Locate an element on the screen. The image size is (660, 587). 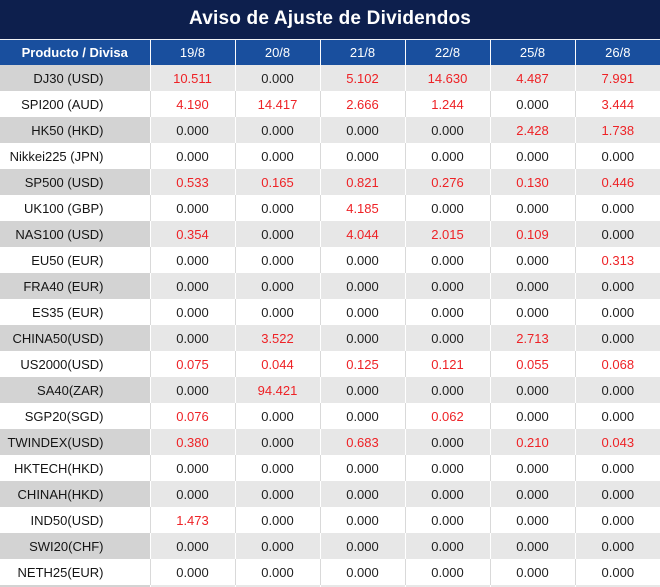
dividend-value-cell: 0.130 is located at coordinates (532, 182).